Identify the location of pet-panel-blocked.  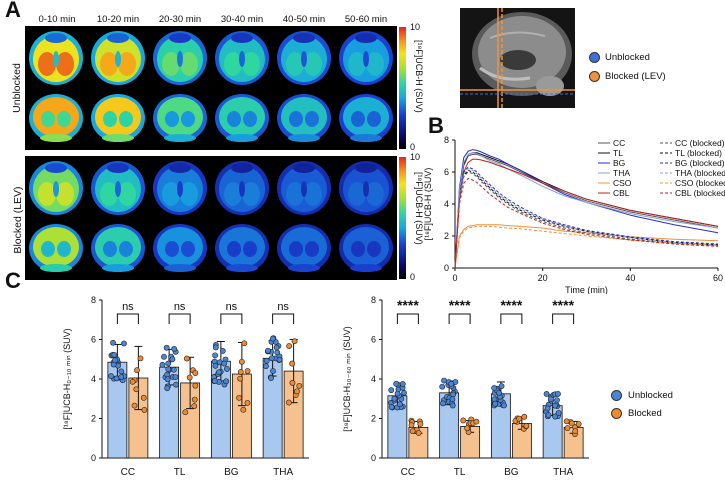
(211, 218).